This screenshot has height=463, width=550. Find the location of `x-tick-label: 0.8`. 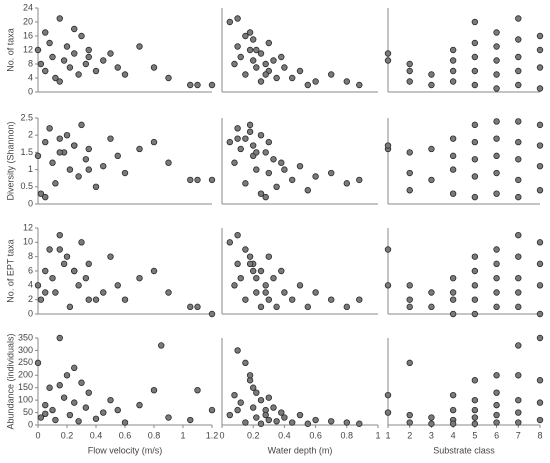

x-tick-label: 0.8 is located at coordinates (154, 435).